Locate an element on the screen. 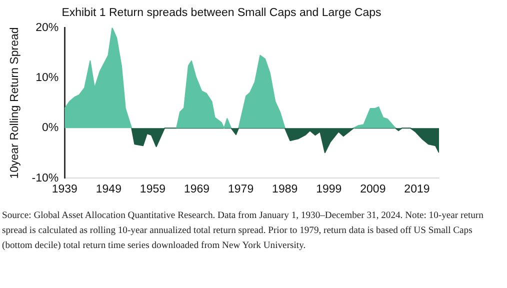 The width and height of the screenshot is (507, 288). source-note: Source: Global Asset Allocation Quantitative Research. Data from January 1, 1930–December 31, 2024. Note: 10-year return spread is calculated as rolling 10-year annualized total return spread. Prior to 1979, return data is based off US Small Caps (bottom decile) total return time series downloaded from New York University. is located at coordinates (243, 231).